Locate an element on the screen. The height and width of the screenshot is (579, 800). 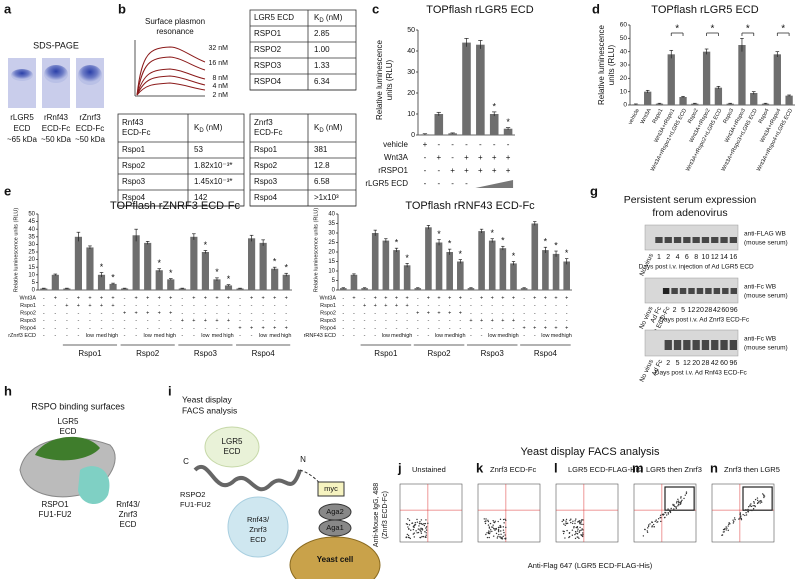
panel-title: Unstained is located at coordinates (429, 469).